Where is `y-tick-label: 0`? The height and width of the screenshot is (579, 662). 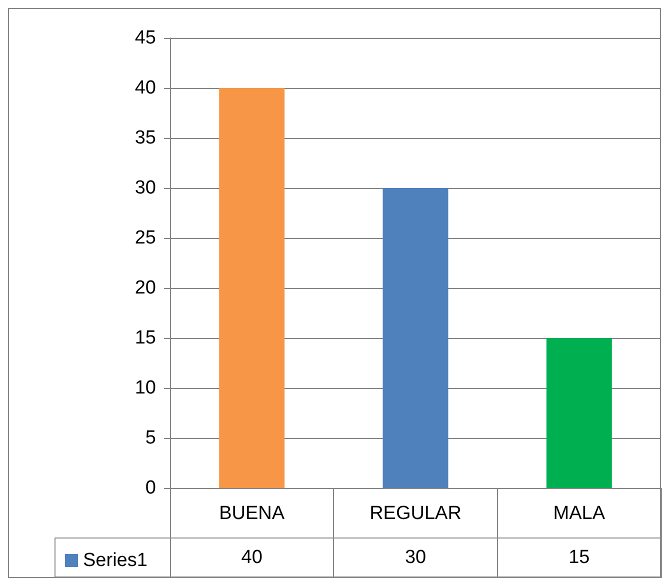 y-tick-label: 0 is located at coordinates (150, 488).